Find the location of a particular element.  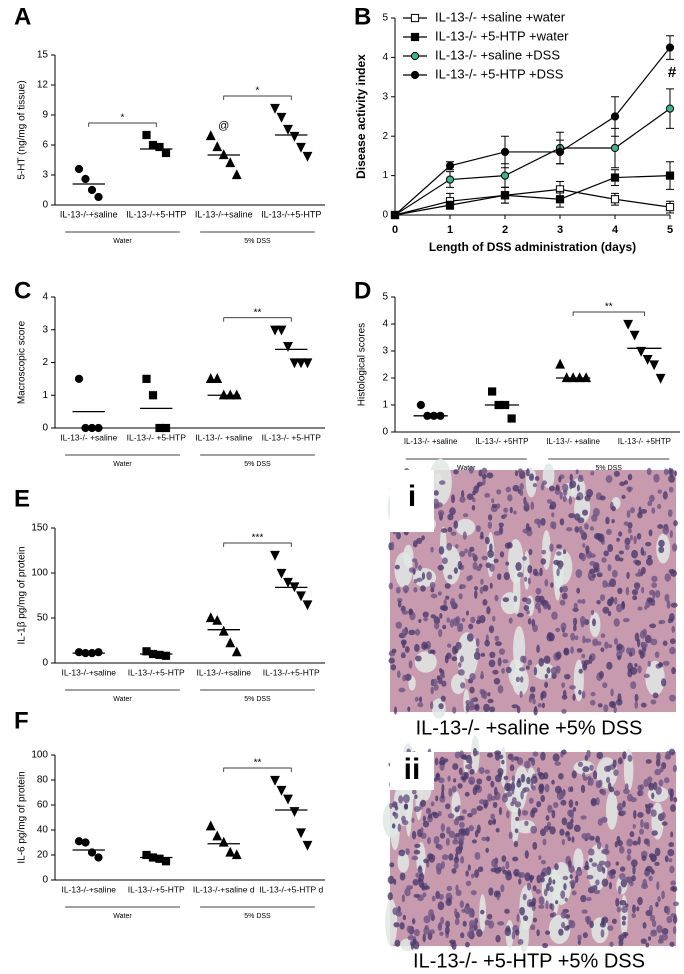

group-label: Water is located at coordinates (122, 699).